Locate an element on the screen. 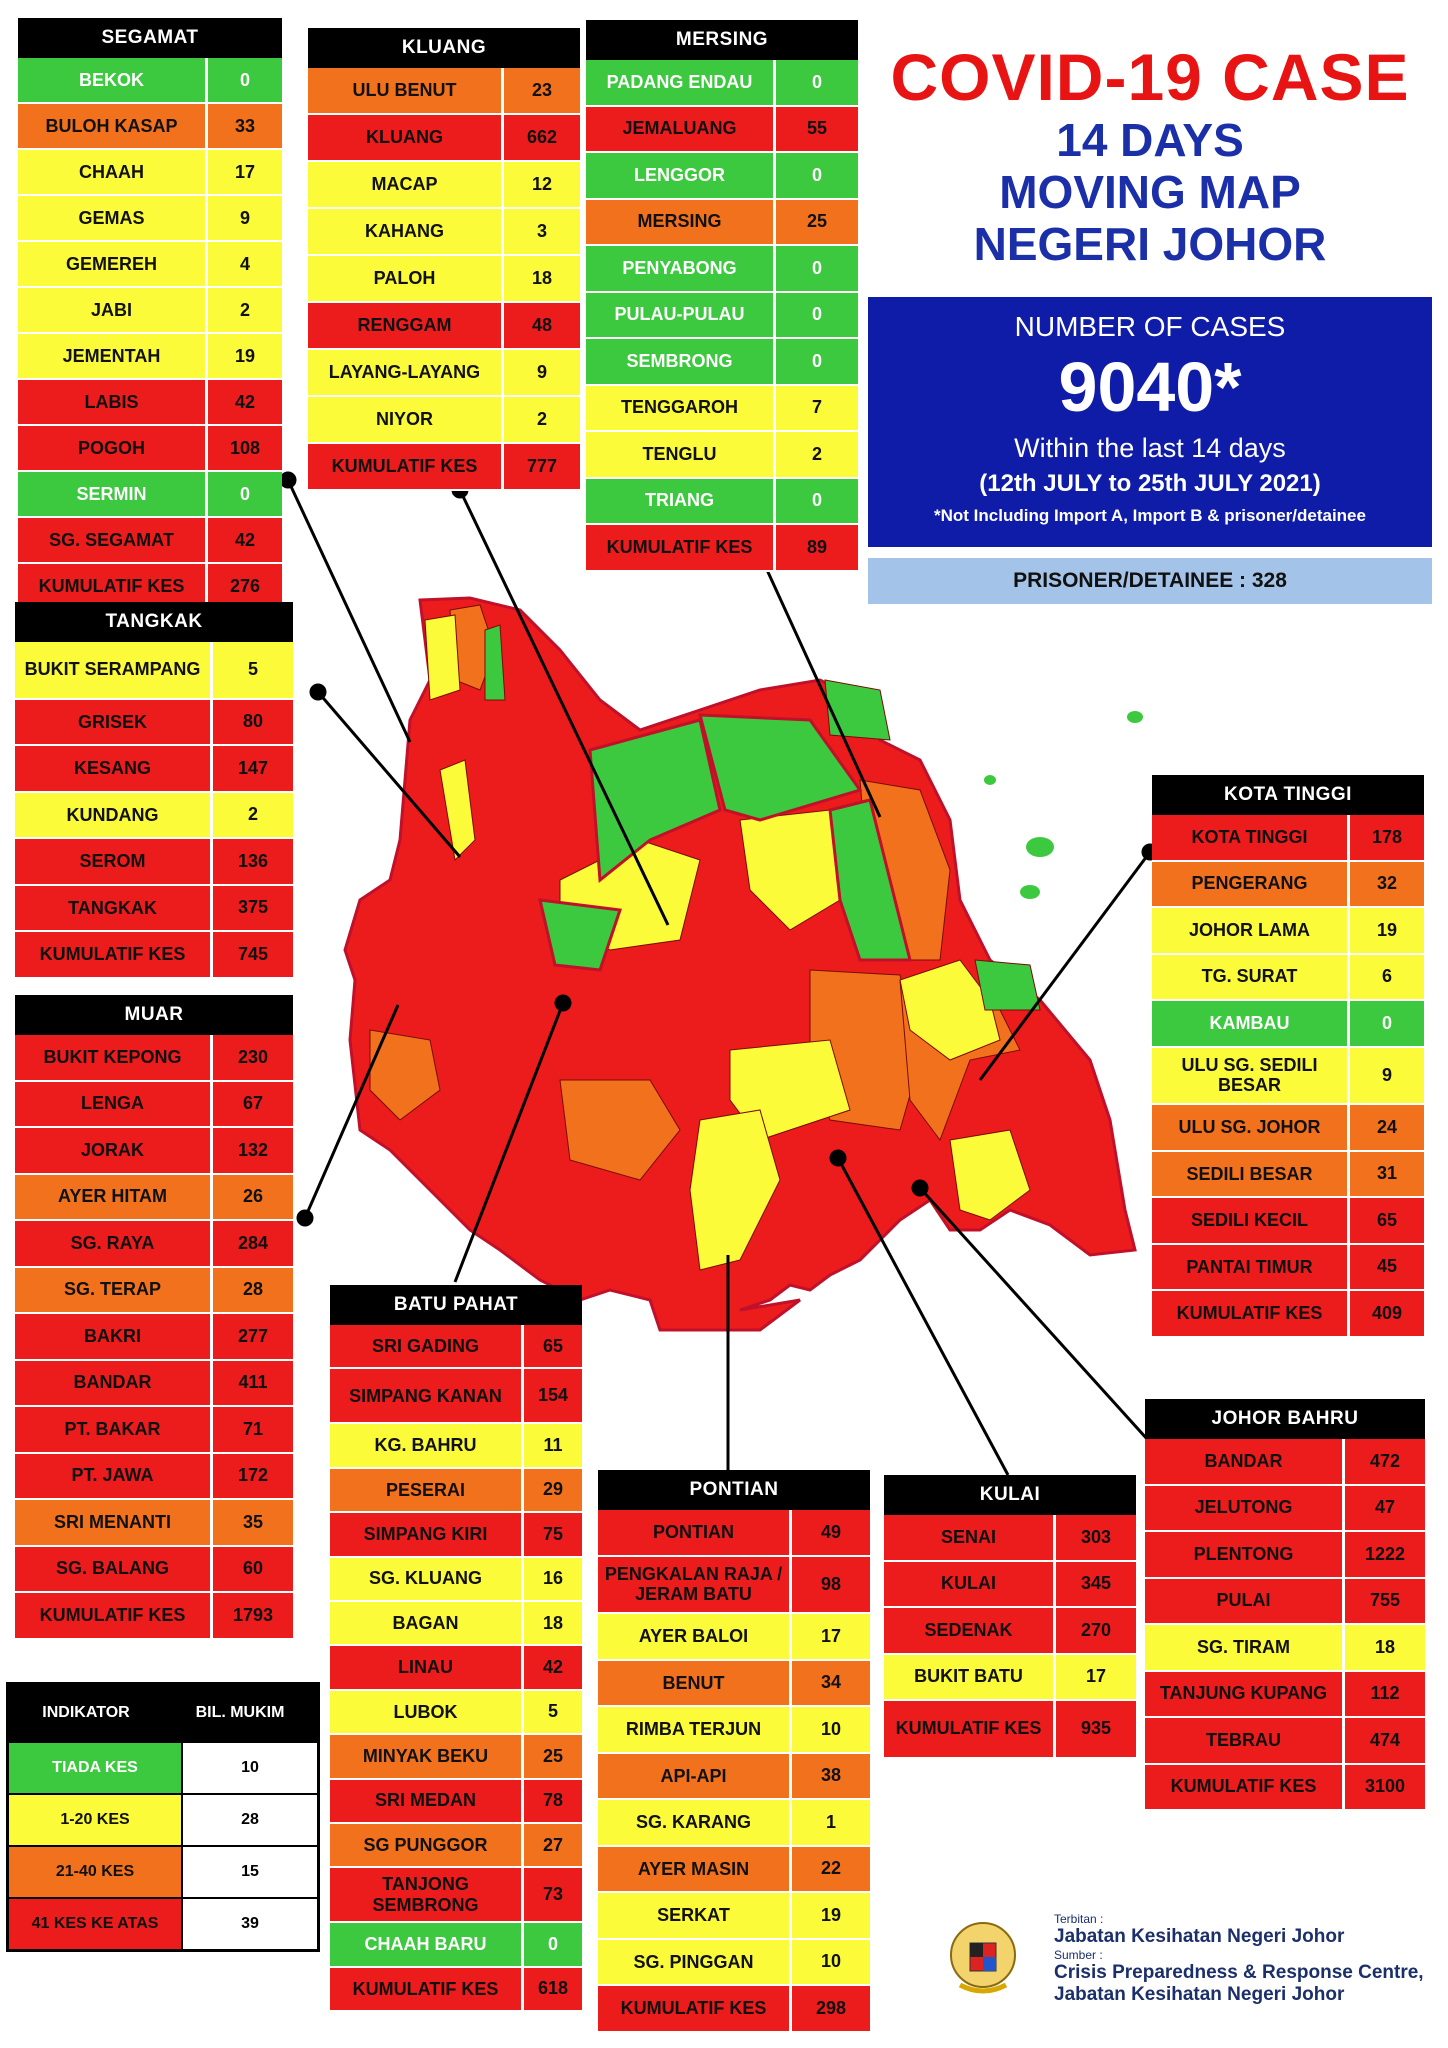 The image size is (1448, 2048). mukim-case-count: 409 is located at coordinates (1387, 1312).